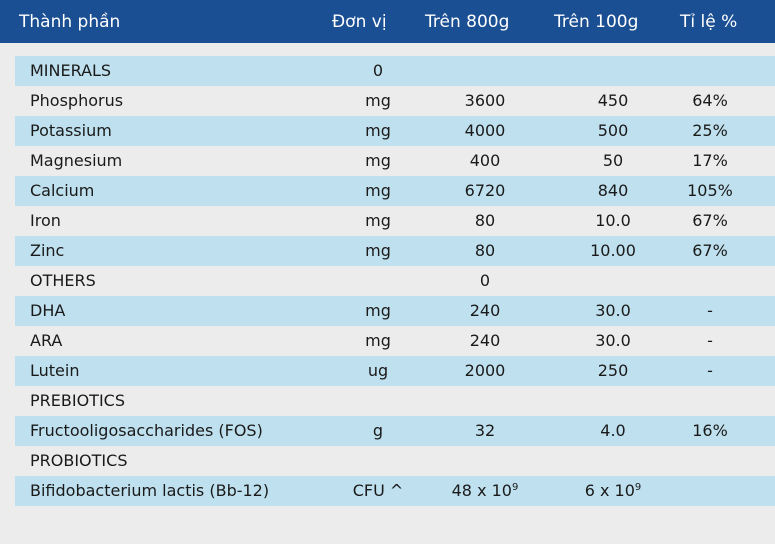 The width and height of the screenshot is (775, 544). I want to click on header-col-100g: Trên 100g, so click(596, 22).